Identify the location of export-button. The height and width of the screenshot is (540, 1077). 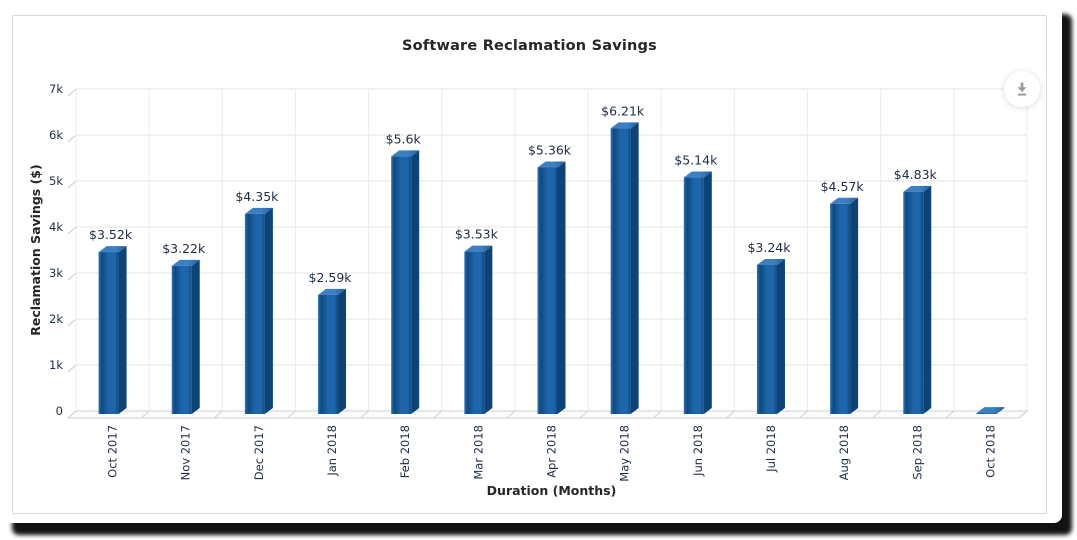
(1022, 89).